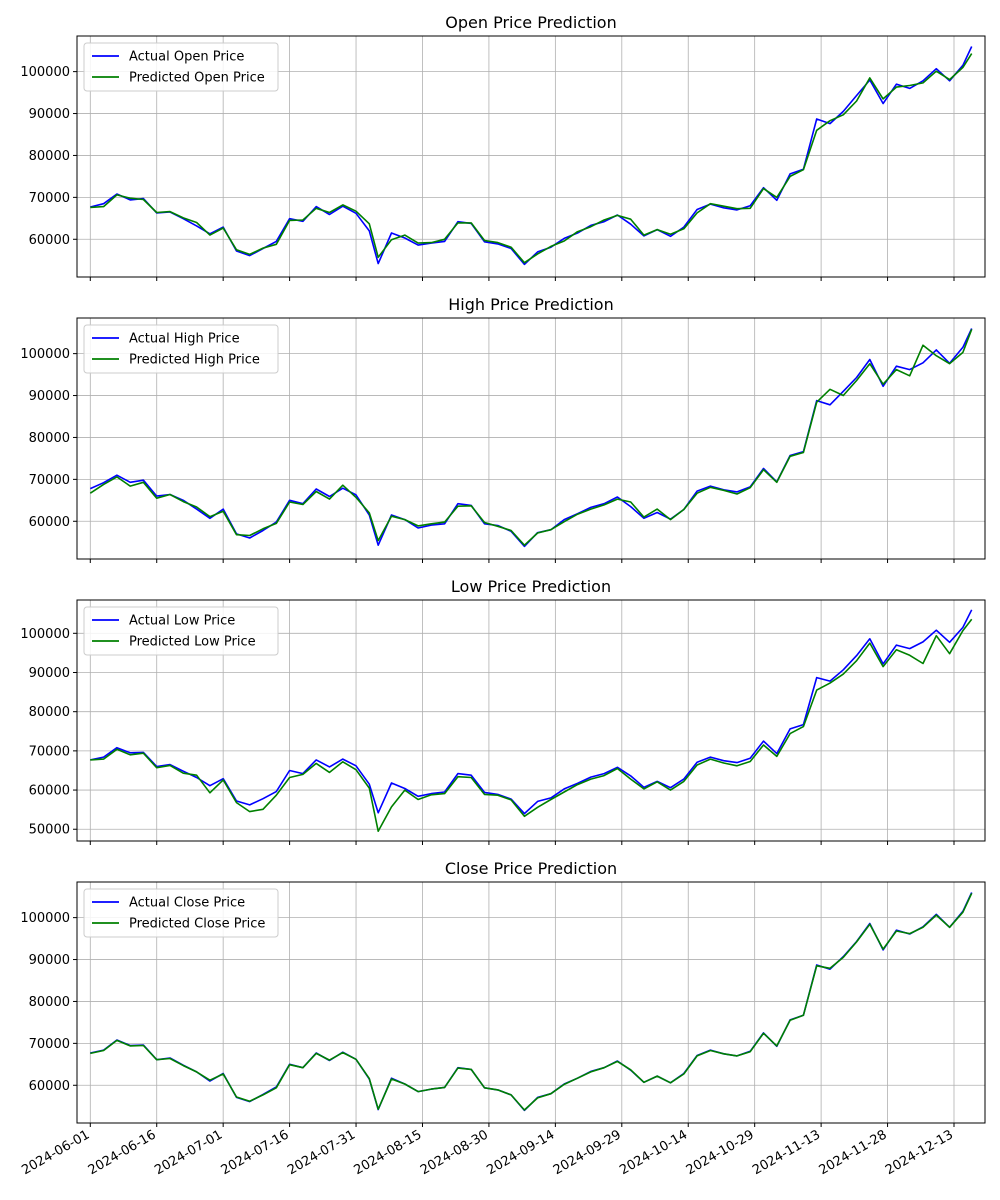  Describe the element at coordinates (531, 868) in the screenshot. I see `chart-title: Close Price Prediction` at that location.